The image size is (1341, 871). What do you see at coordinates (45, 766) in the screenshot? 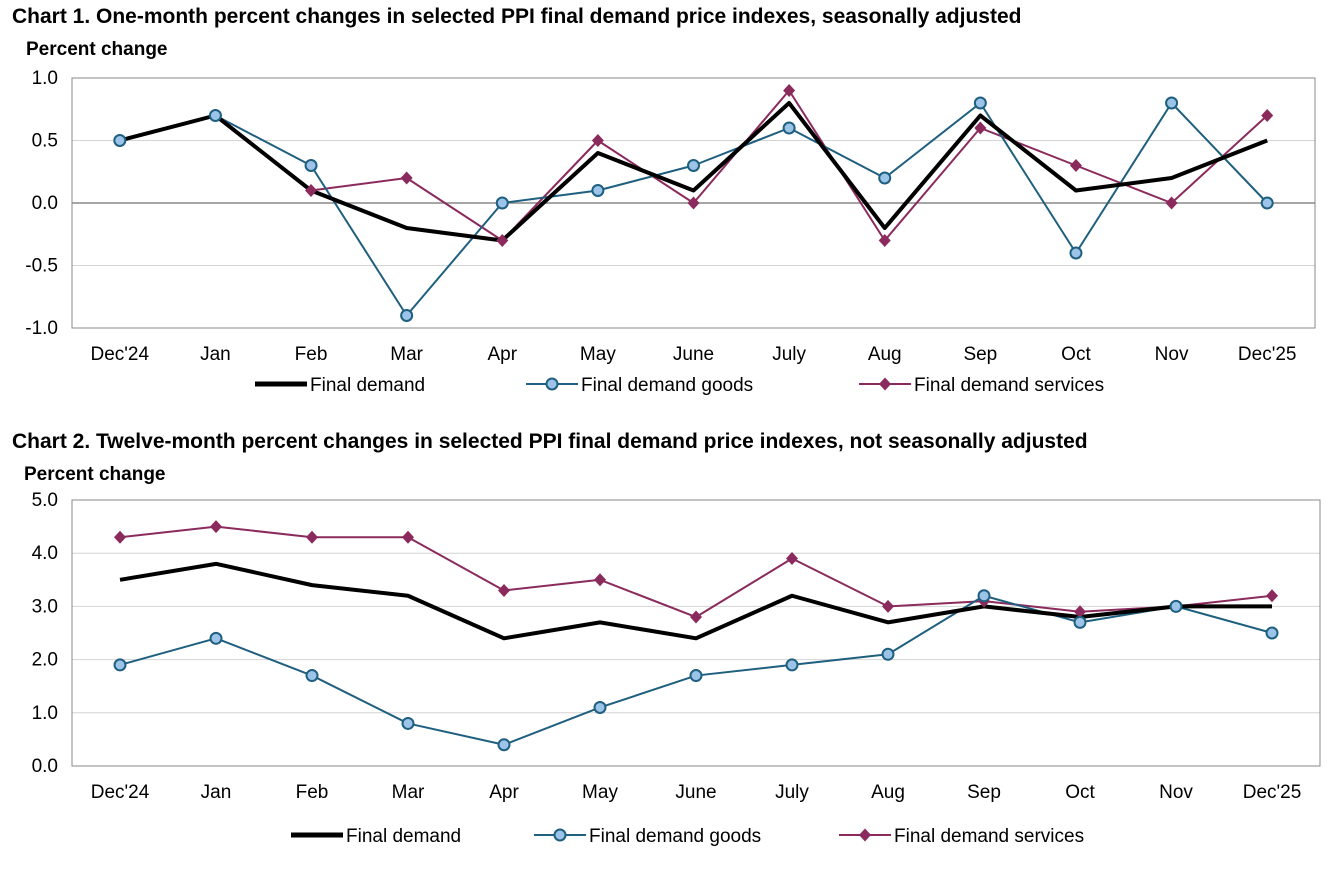
I see `chart2-y-tick-label: 0.0` at bounding box center [45, 766].